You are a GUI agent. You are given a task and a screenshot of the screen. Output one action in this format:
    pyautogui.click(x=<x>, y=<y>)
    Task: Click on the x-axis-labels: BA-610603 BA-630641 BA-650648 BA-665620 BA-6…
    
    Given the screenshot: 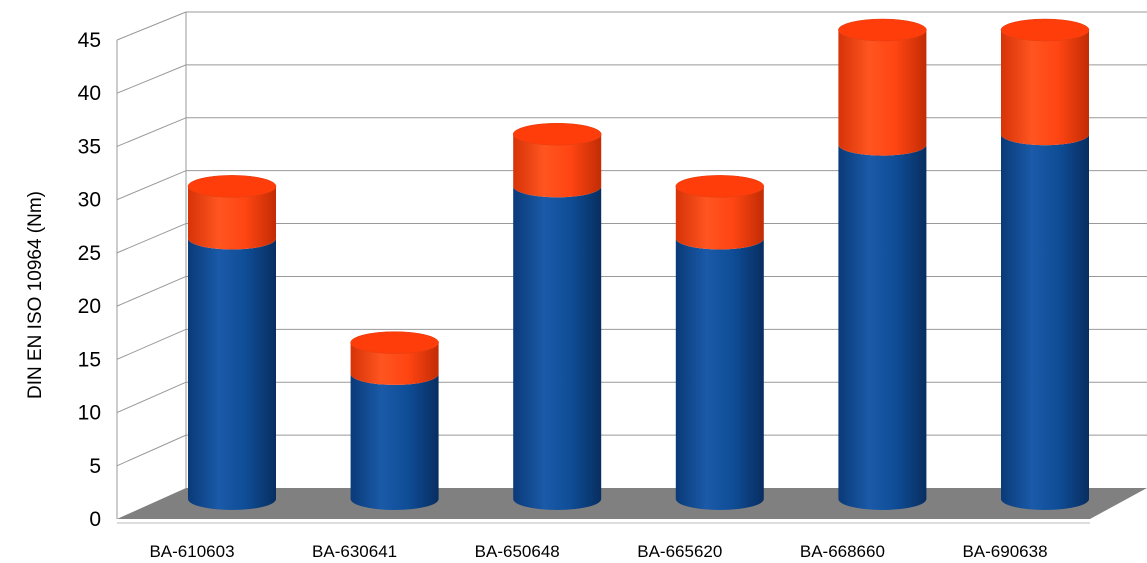 What is the action you would take?
    pyautogui.click(x=598, y=551)
    